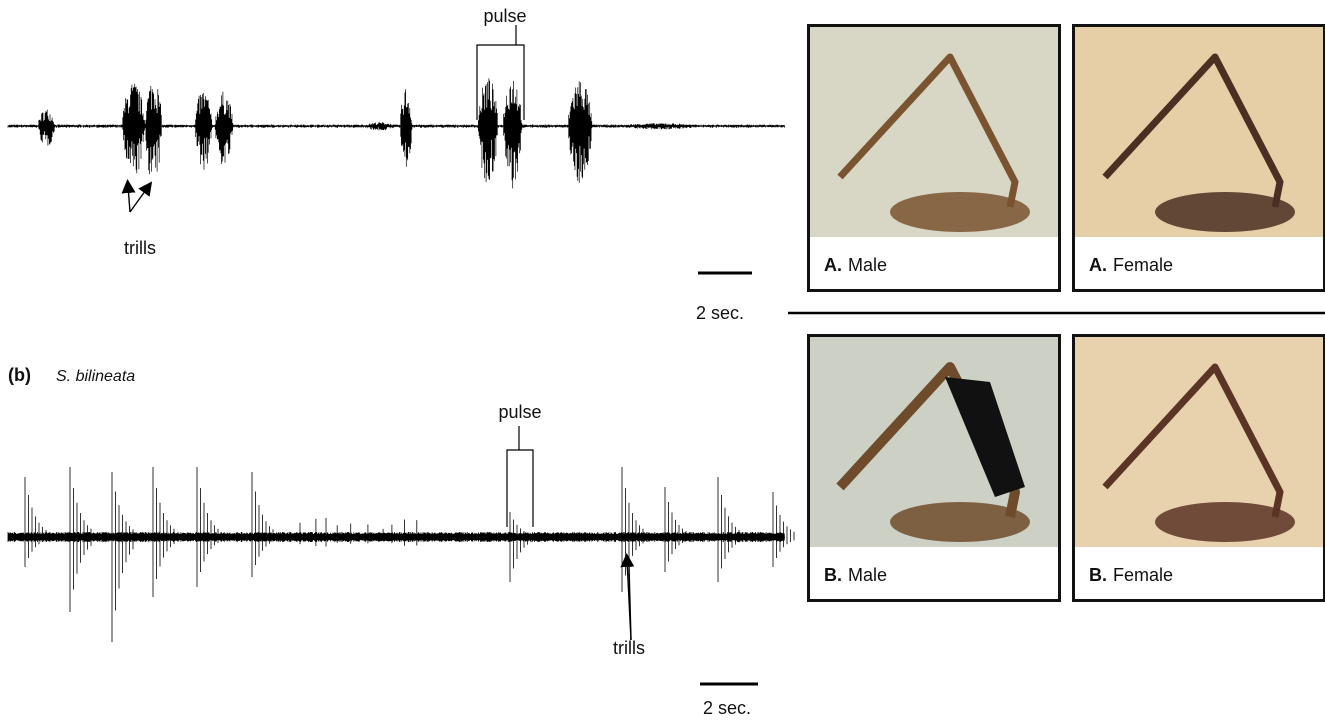 The image size is (1325, 724). I want to click on trills-arrow-b, so click(627, 597).